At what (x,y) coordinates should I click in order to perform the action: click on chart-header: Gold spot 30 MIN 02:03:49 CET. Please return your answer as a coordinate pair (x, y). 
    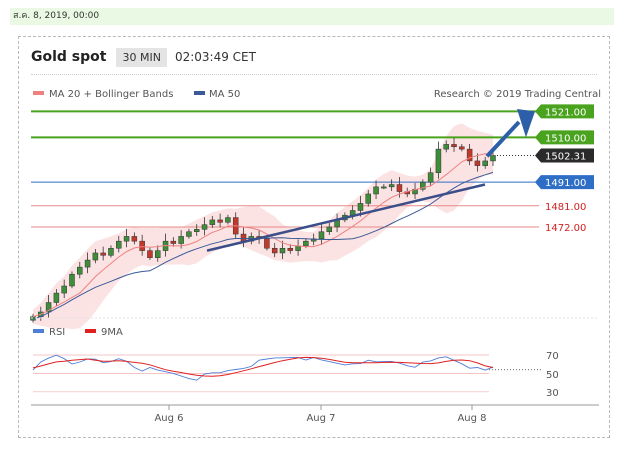
    Looking at the image, I should click on (143, 57).